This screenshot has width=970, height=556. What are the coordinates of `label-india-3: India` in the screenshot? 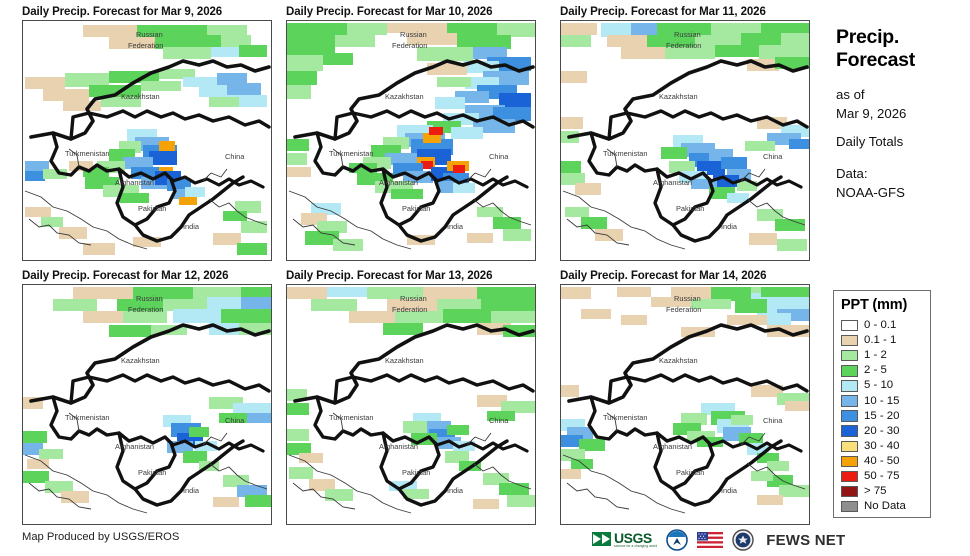 It's located at (729, 226).